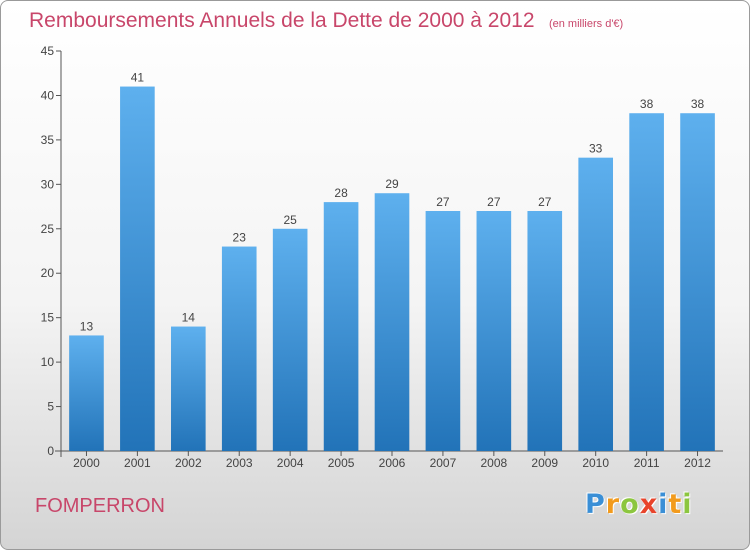 The height and width of the screenshot is (550, 750). I want to click on y-tick-label: 0, so click(50, 451).